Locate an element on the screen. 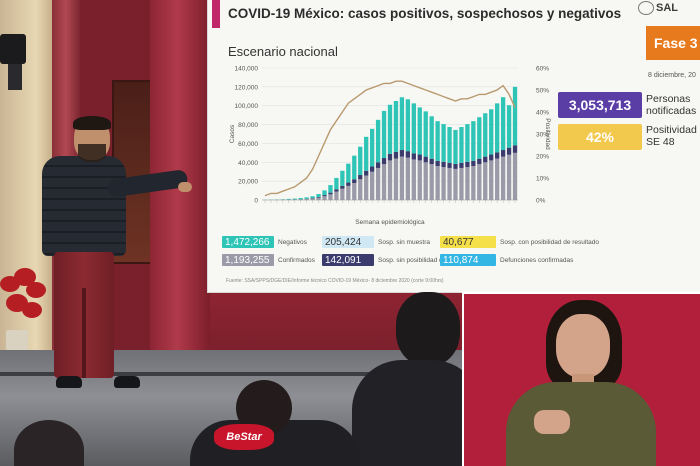  audience-cap: BeStar is located at coordinates (244, 437).